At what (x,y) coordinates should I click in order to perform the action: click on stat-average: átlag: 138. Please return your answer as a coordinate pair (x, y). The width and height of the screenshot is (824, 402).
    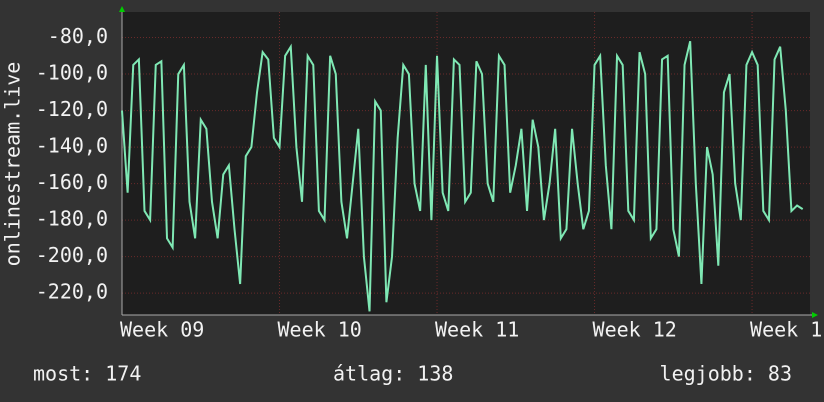
    Looking at the image, I should click on (393, 374).